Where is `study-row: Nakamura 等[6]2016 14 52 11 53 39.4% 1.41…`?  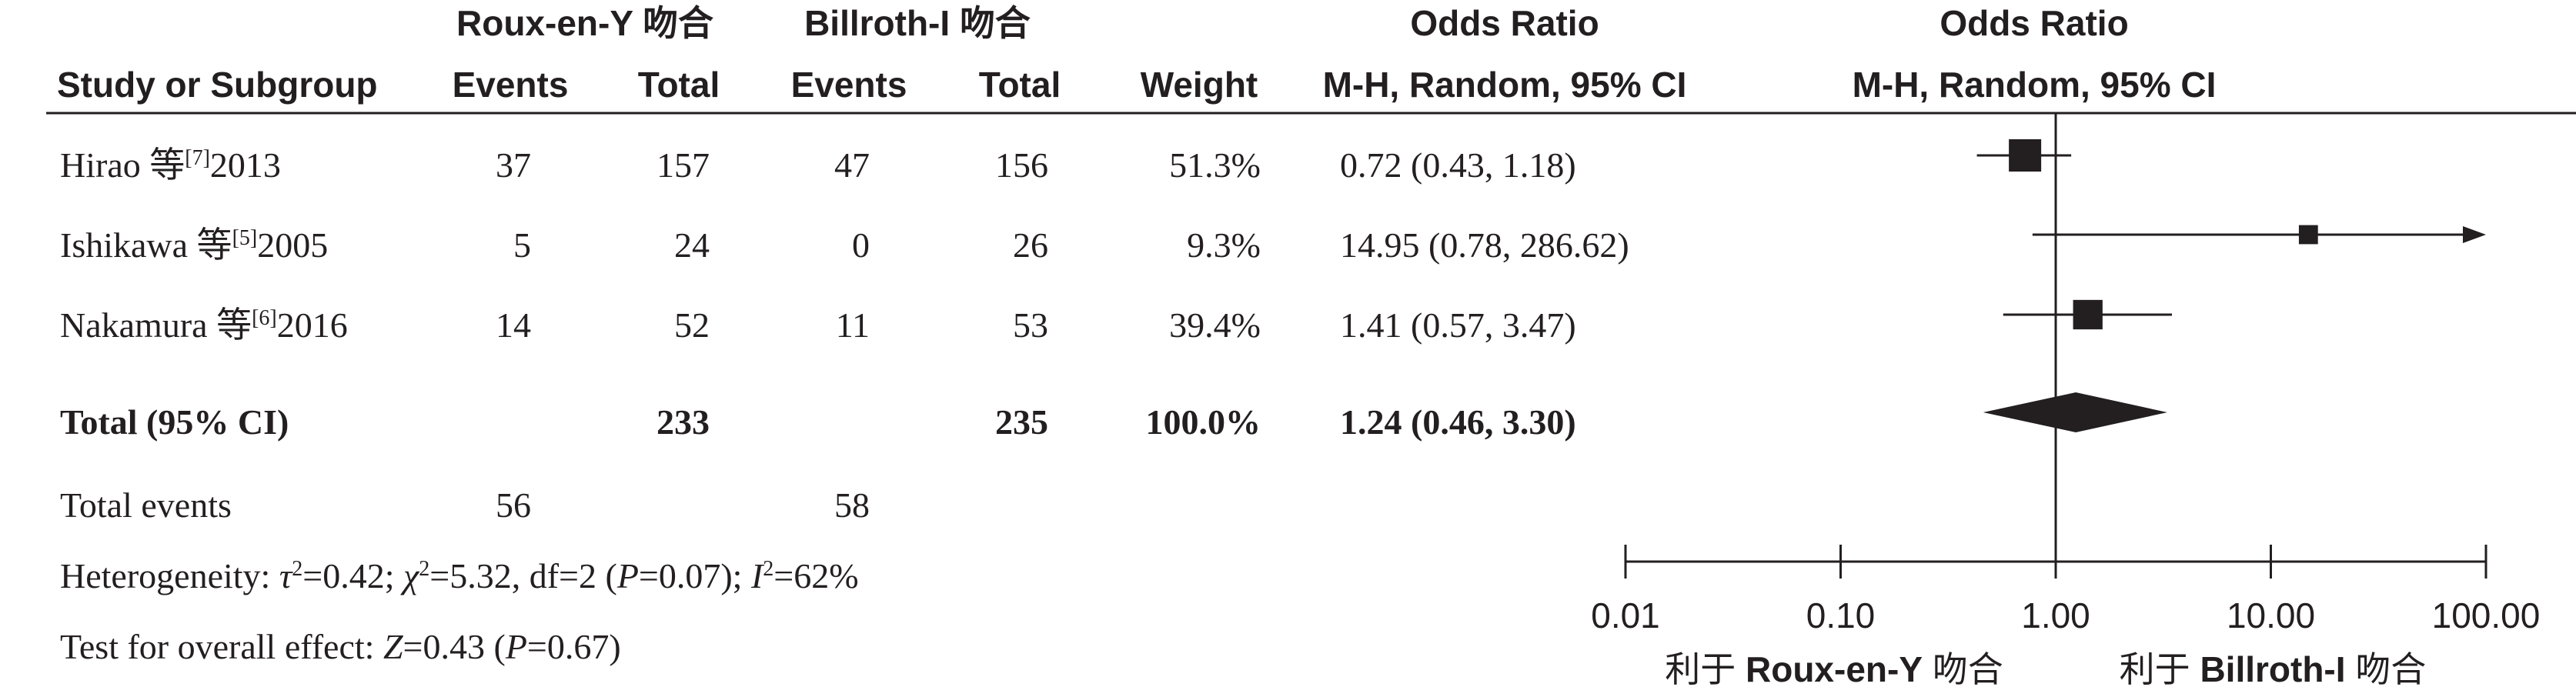 study-row: Nakamura 等[6]2016 14 52 11 53 39.4% 1.41… is located at coordinates (818, 325).